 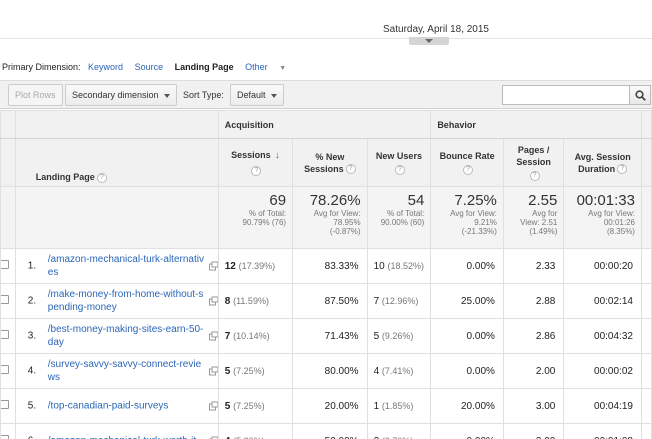 I want to click on timeline-handle, so click(x=429, y=41).